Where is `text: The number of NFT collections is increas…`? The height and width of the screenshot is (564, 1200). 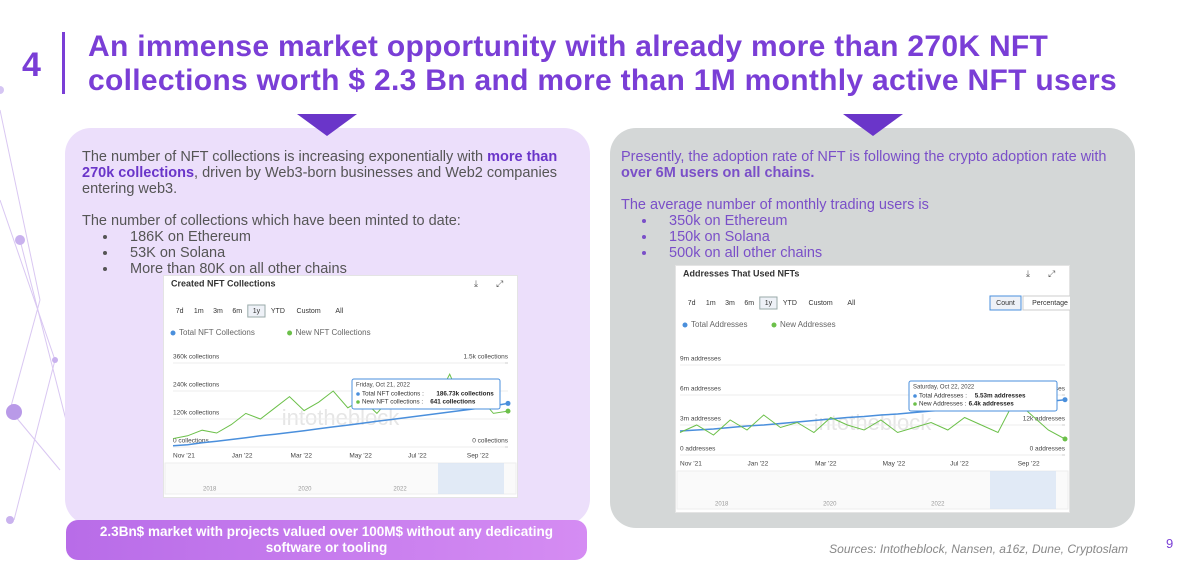
text: The number of NFT collections is increas… is located at coordinates (285, 157).